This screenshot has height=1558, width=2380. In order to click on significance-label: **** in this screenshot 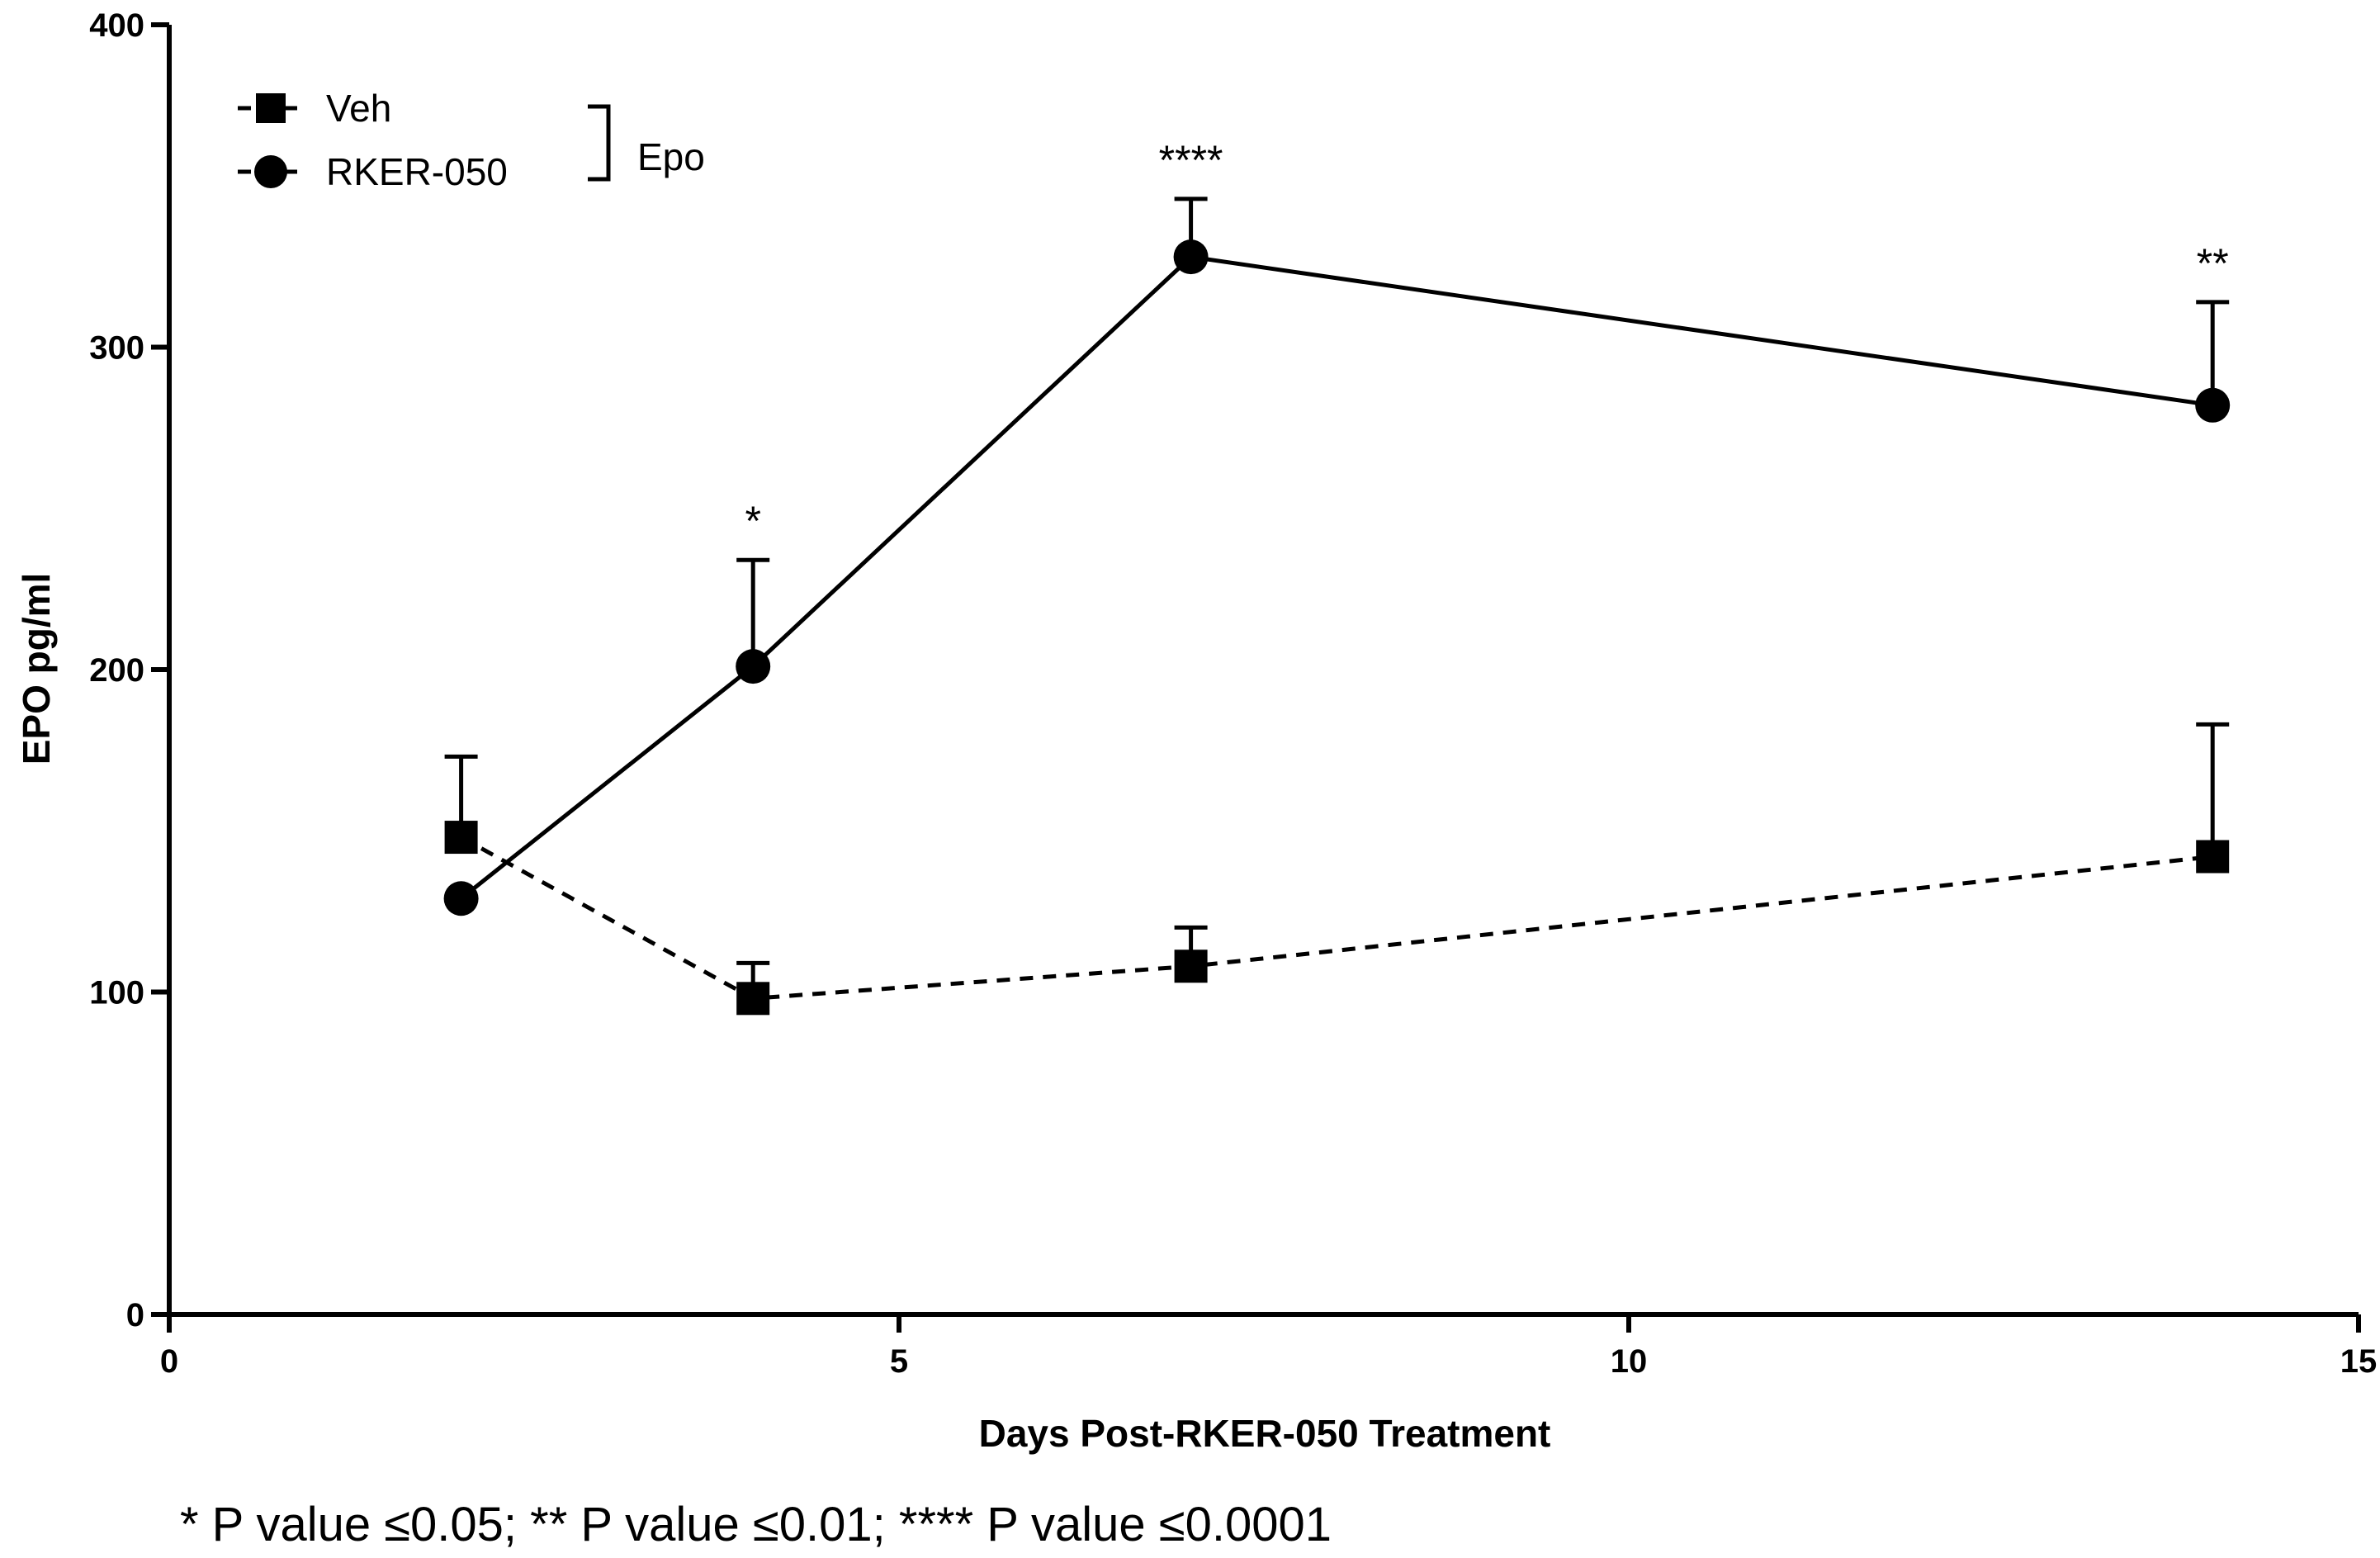, I will do `click(1191, 160)`.